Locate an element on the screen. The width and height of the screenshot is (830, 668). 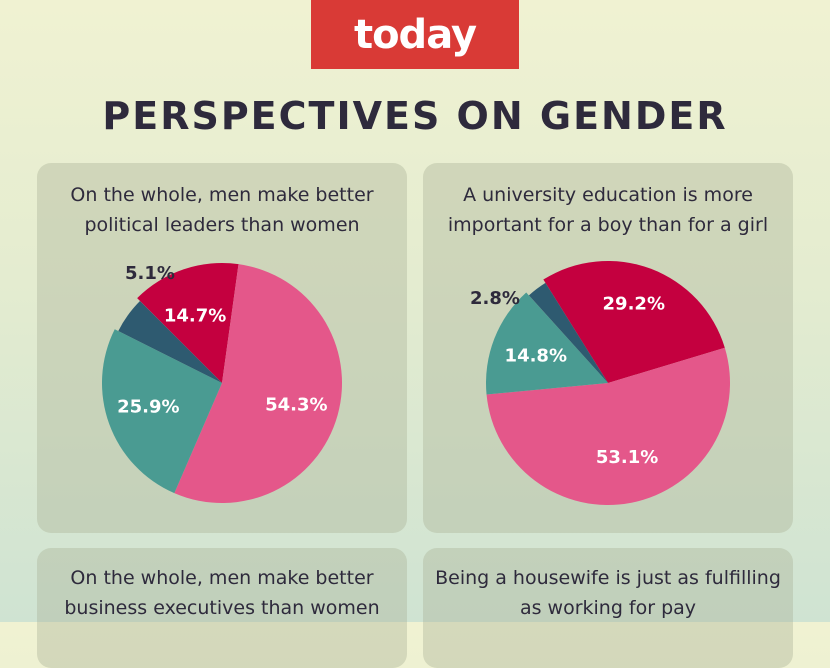
slice-label: 5.1% is located at coordinates (150, 273).